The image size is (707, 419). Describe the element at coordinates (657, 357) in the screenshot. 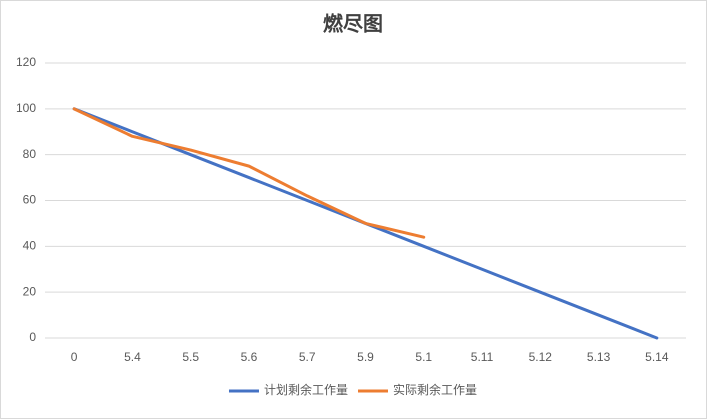

I see `x-tick-label: 5.14` at that location.